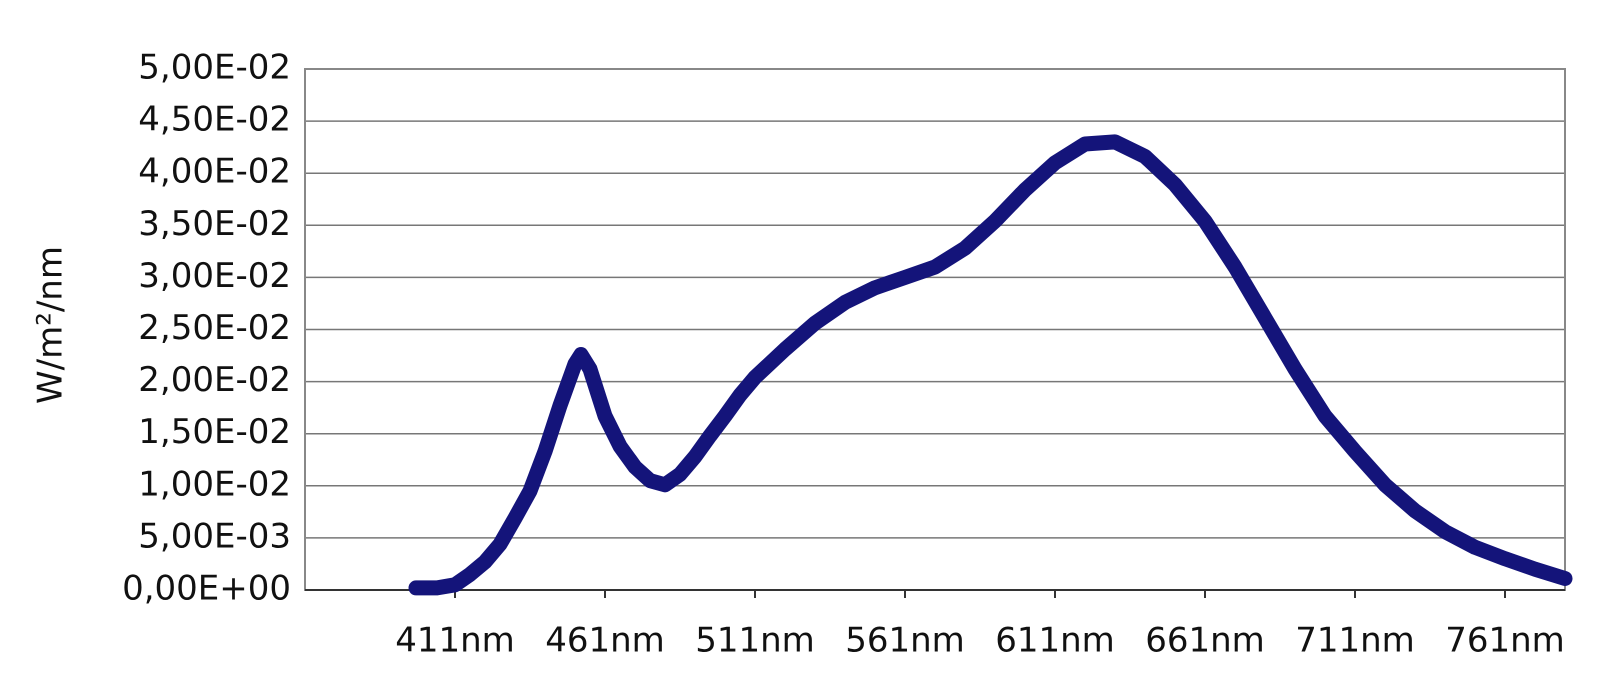  I want to click on x-tick-label: 761nm, so click(1505, 641).